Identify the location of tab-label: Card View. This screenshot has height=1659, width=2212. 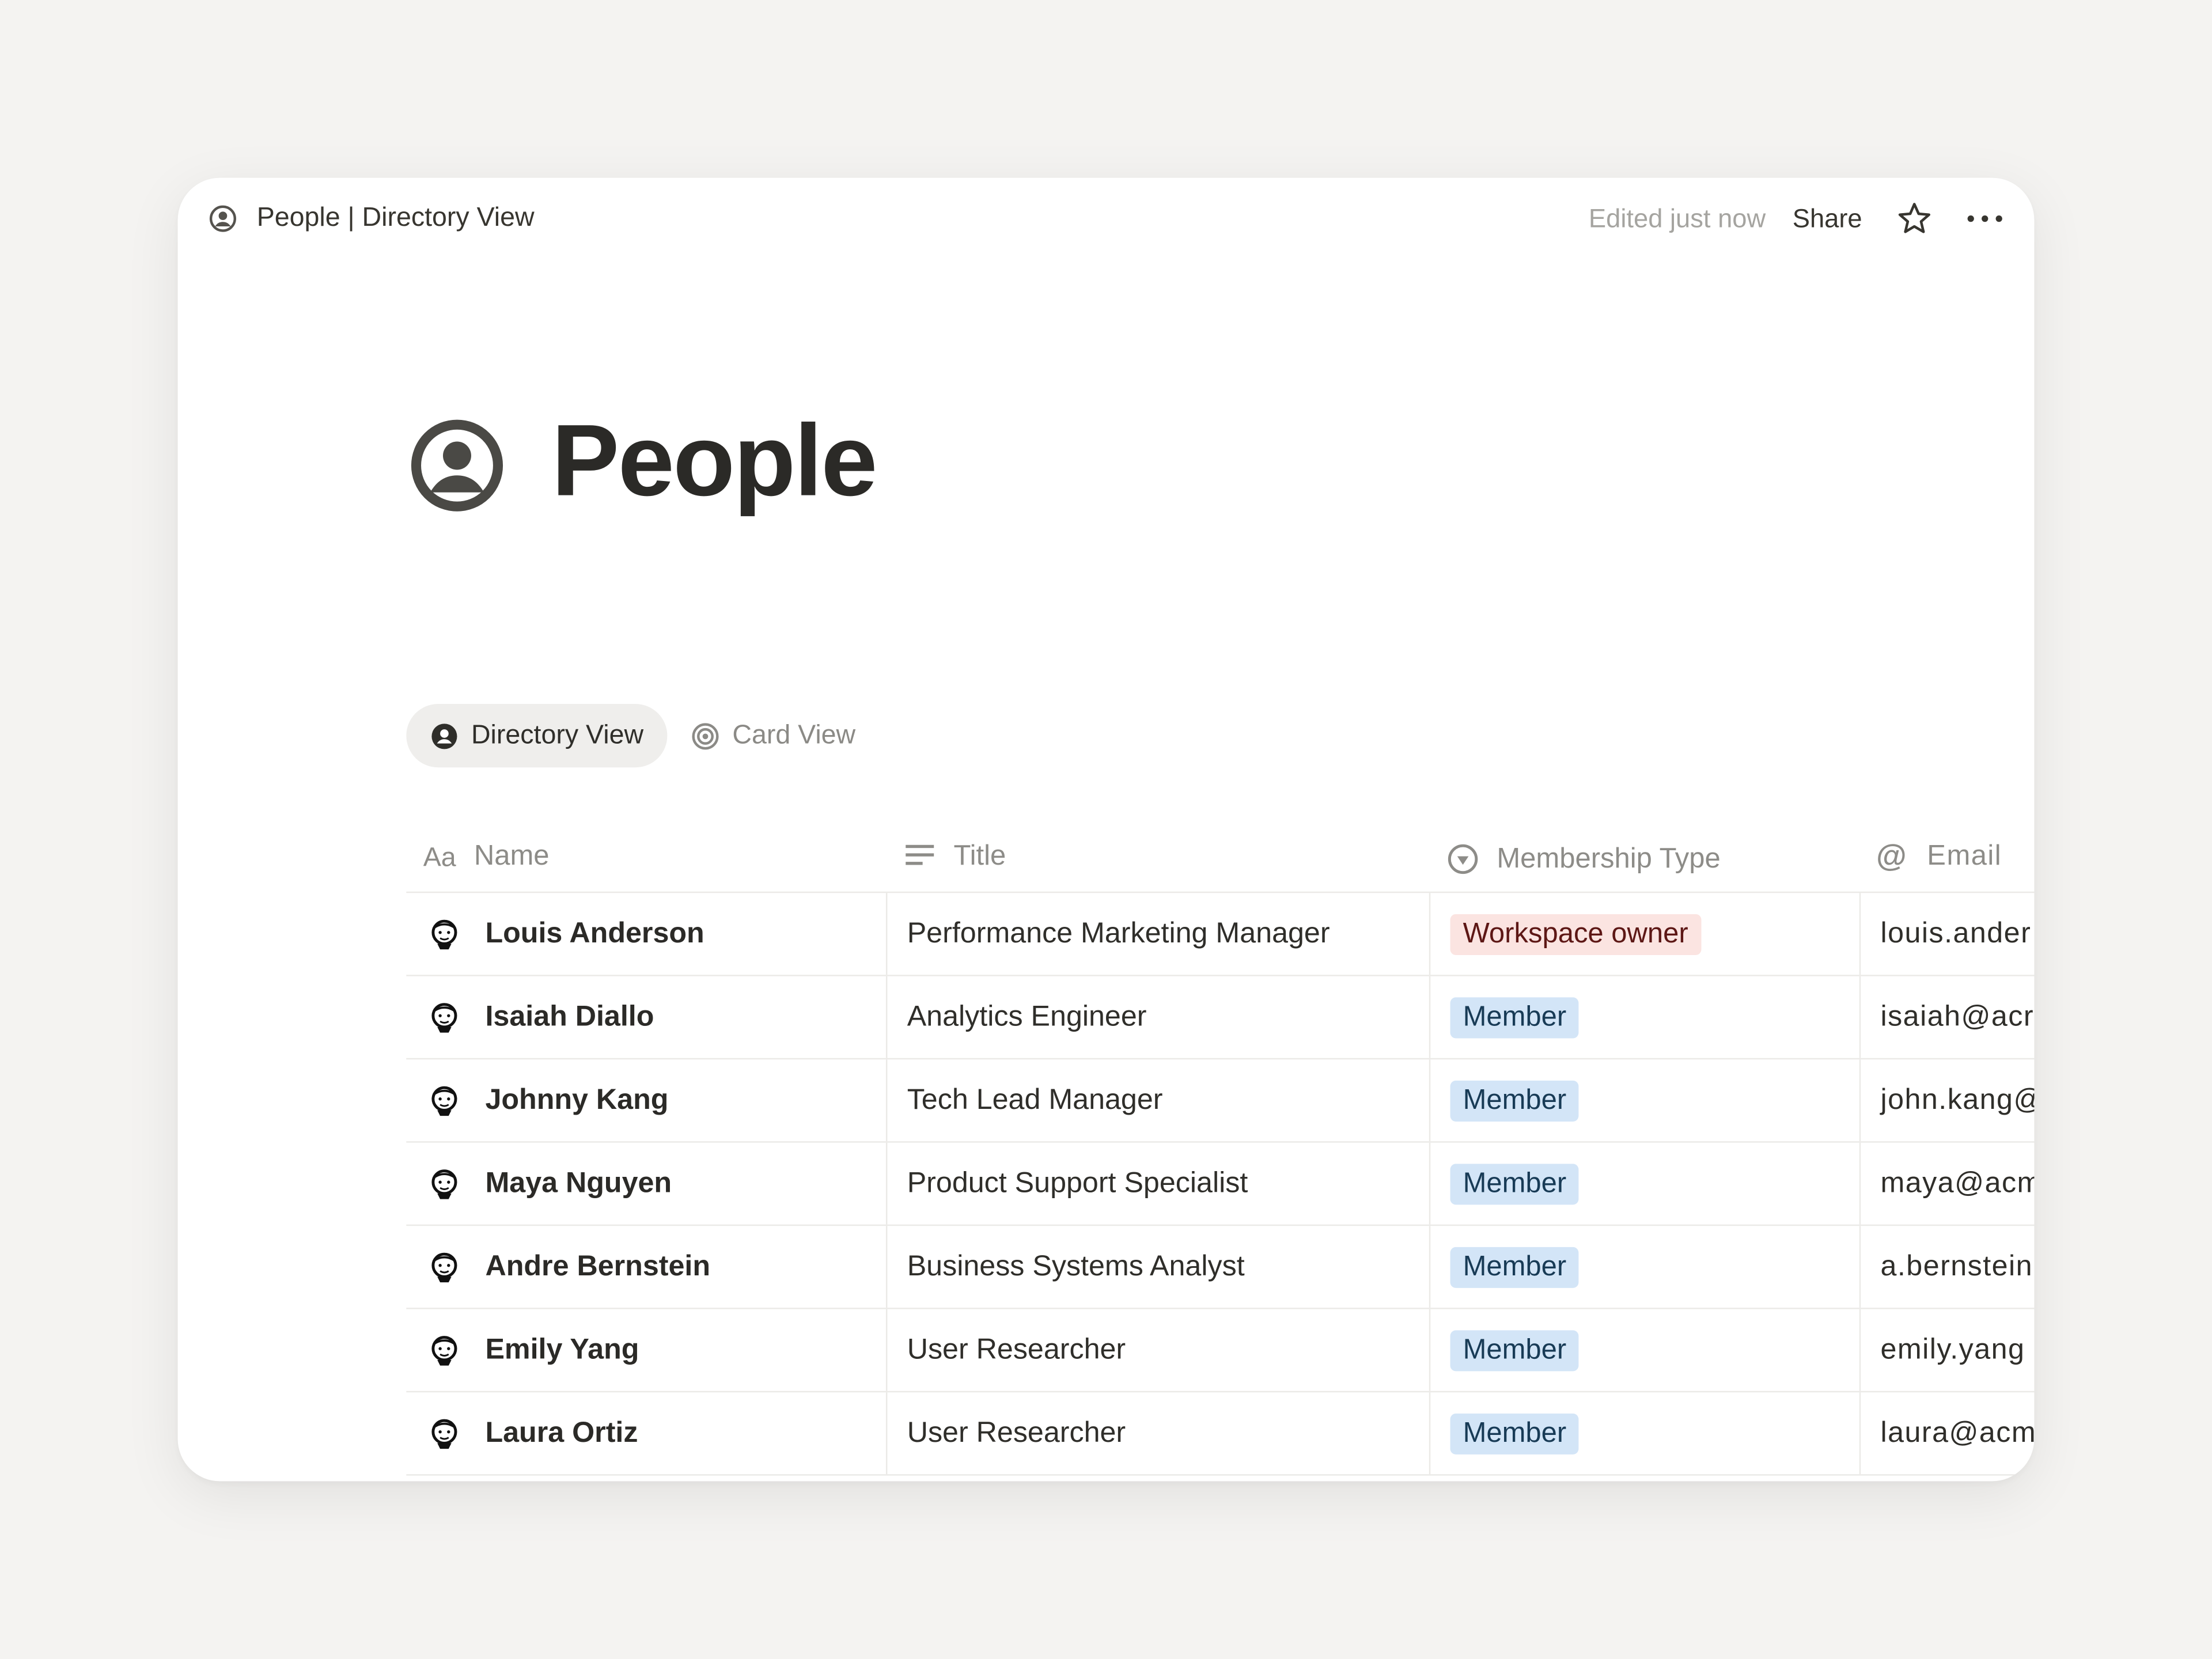
(794, 735).